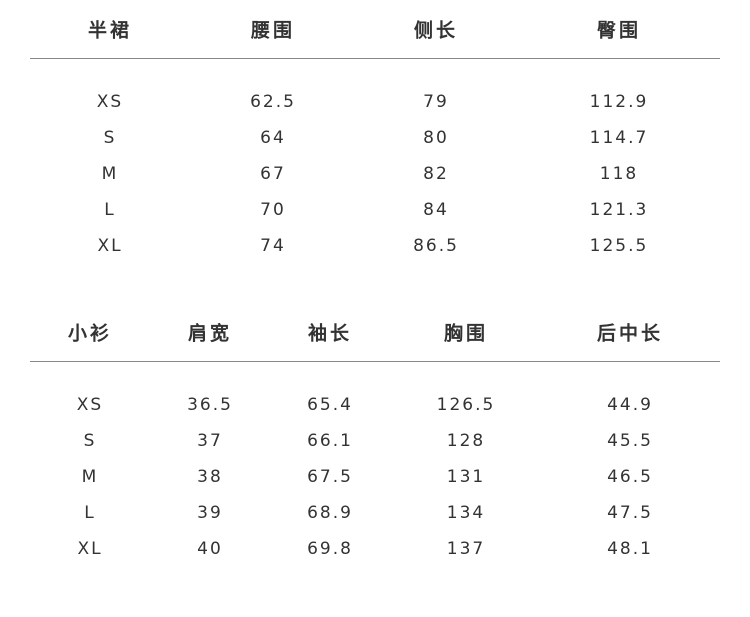 This screenshot has width=750, height=617. What do you see at coordinates (273, 174) in the screenshot?
I see `measurement-cell: 67` at bounding box center [273, 174].